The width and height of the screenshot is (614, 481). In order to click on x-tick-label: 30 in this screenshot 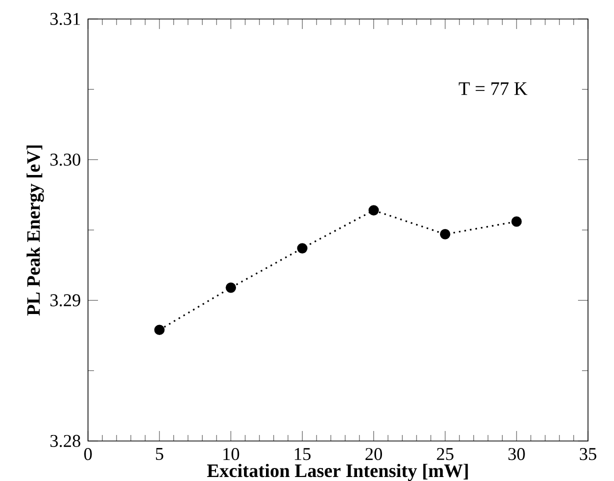, I will do `click(516, 454)`.